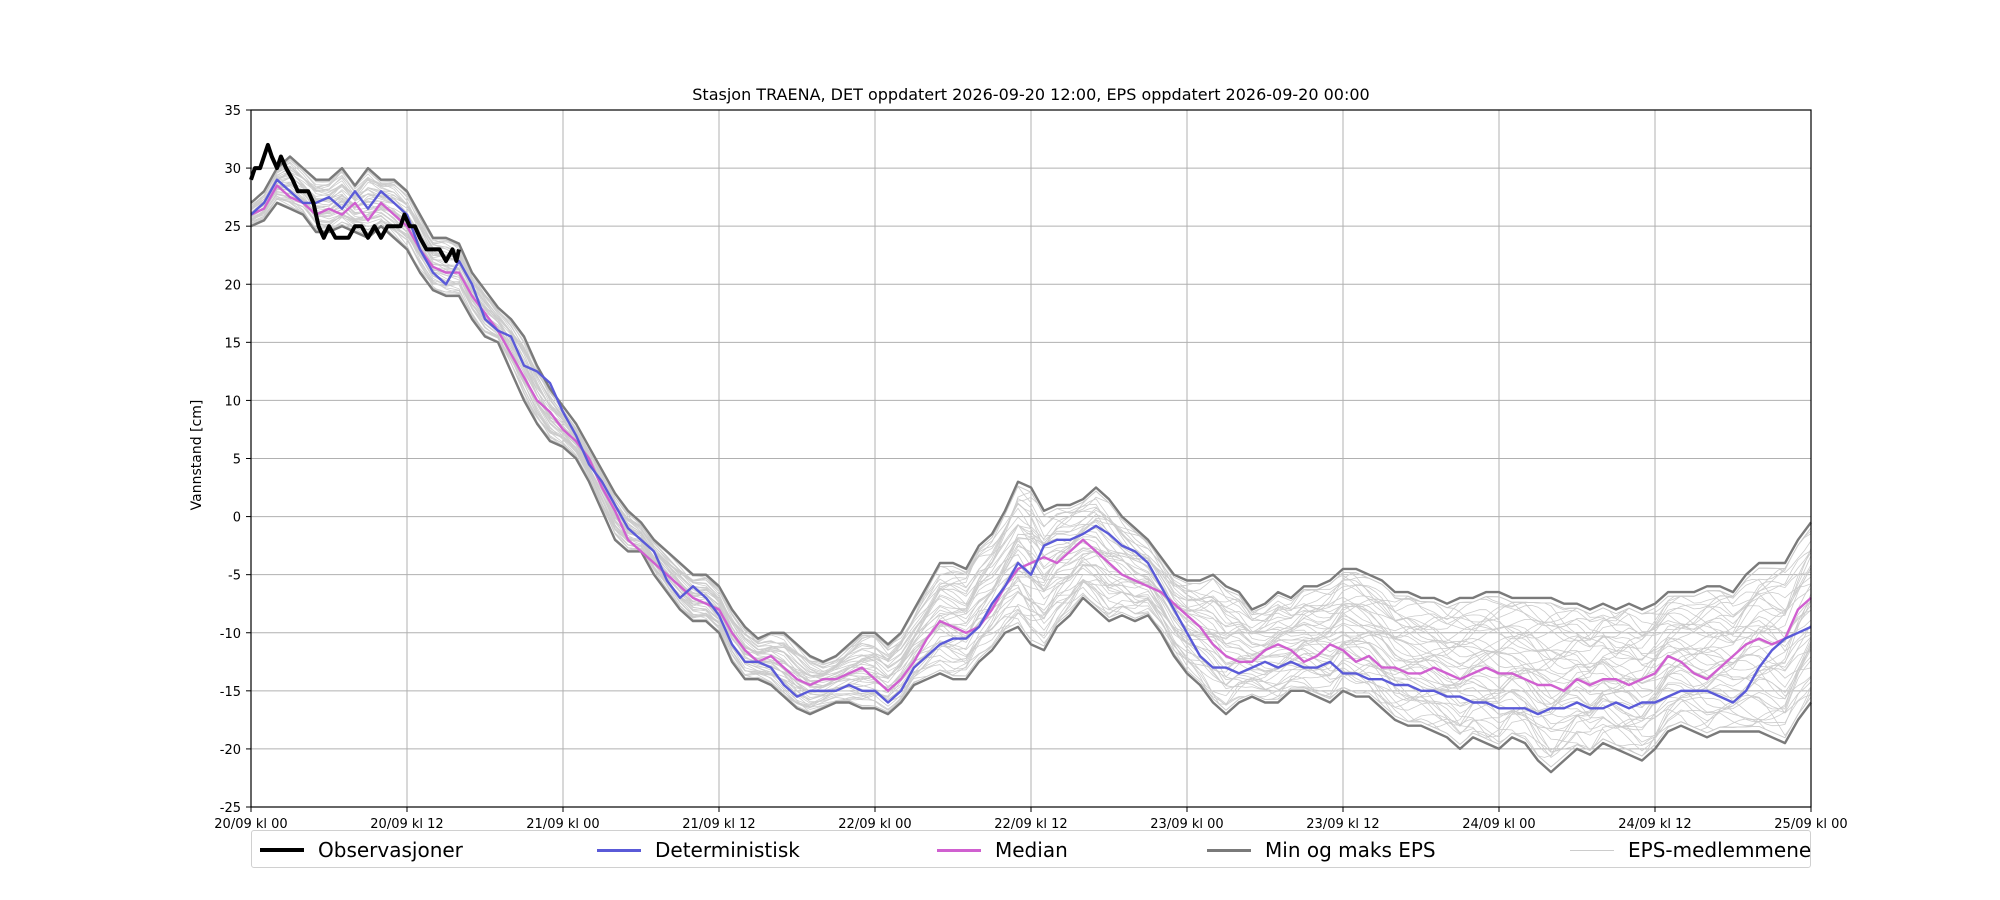  I want to click on legend-item-observasjoner: Observasjoner, so click(361, 850).